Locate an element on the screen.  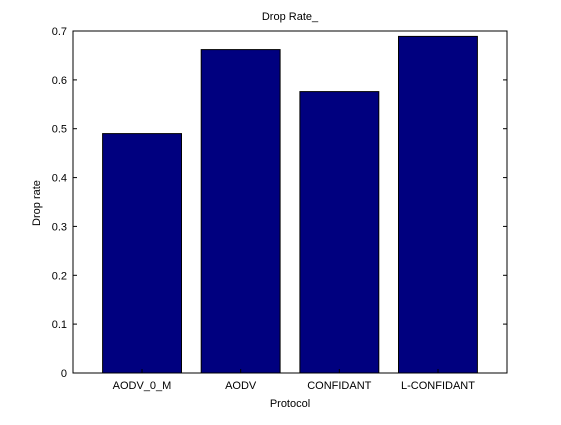
bar-l-confidant is located at coordinates (438, 204).